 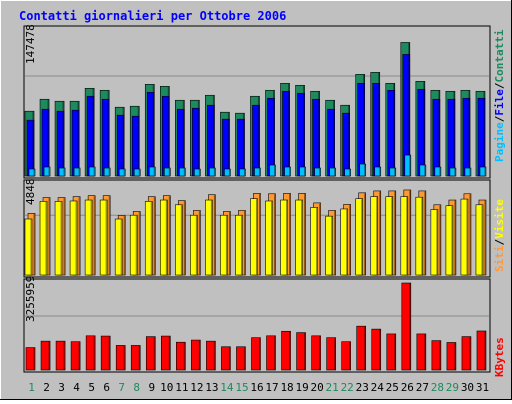 What do you see at coordinates (213, 140) in the screenshot?
I see `files-bar-day-13-shade` at bounding box center [213, 140].